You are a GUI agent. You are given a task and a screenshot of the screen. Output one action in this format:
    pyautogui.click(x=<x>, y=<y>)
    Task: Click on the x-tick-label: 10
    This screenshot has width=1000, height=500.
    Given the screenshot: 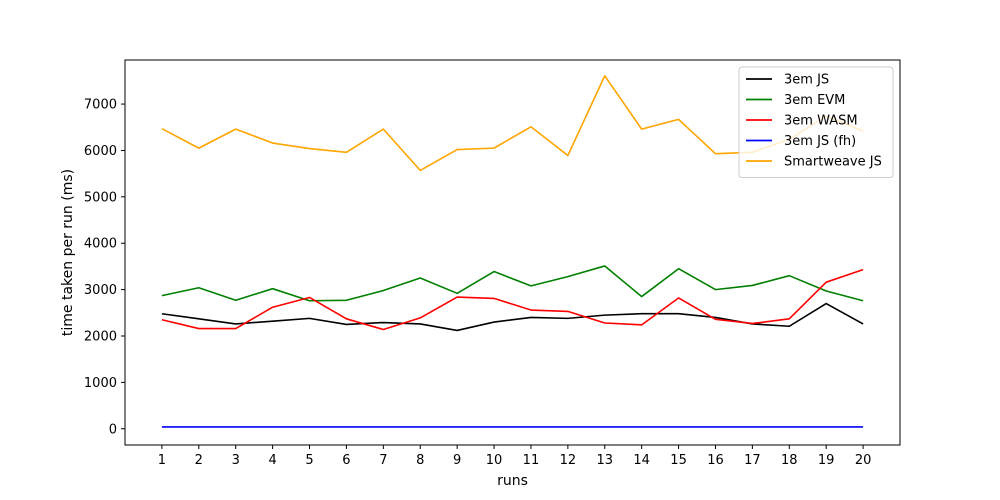 What is the action you would take?
    pyautogui.click(x=494, y=460)
    